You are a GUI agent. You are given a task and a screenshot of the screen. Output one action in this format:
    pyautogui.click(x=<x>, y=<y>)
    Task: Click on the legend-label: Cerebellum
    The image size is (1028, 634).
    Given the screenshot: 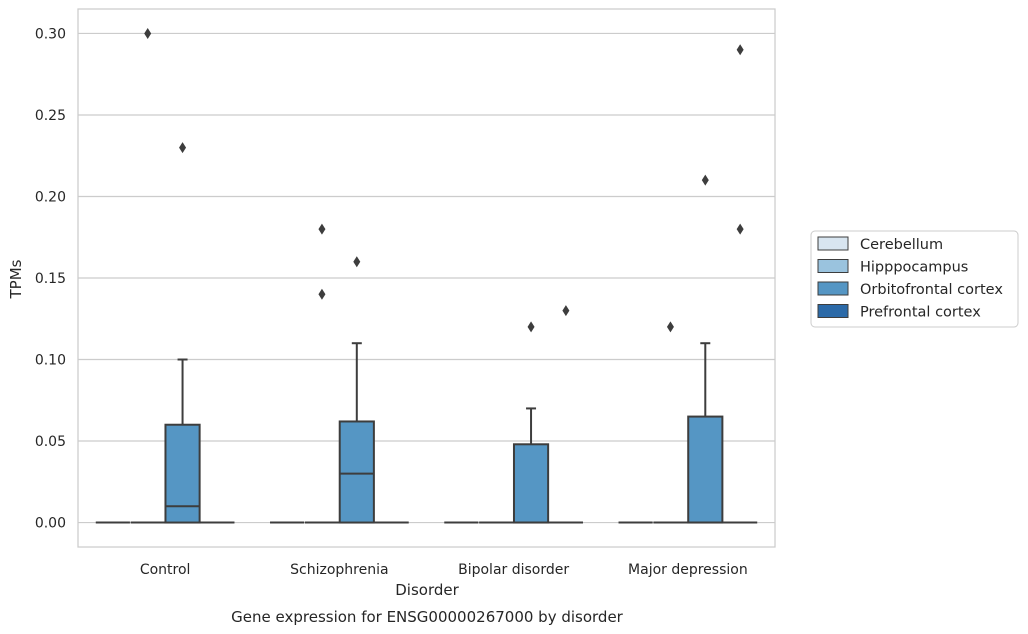 What is the action you would take?
    pyautogui.click(x=901, y=245)
    